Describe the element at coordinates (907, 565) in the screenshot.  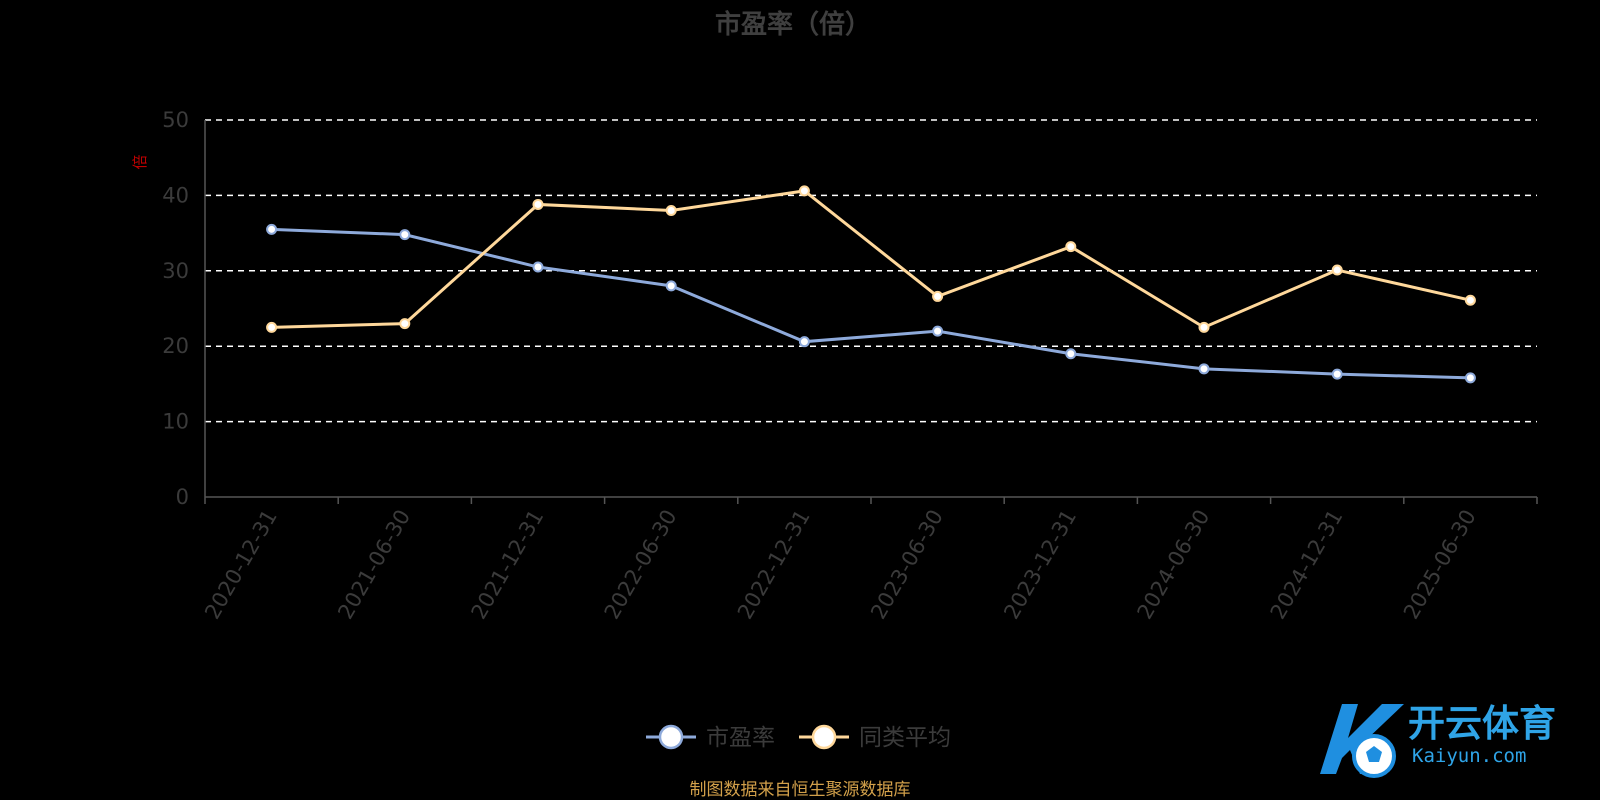
I see `x-tick-label: 2023-06-30` at that location.